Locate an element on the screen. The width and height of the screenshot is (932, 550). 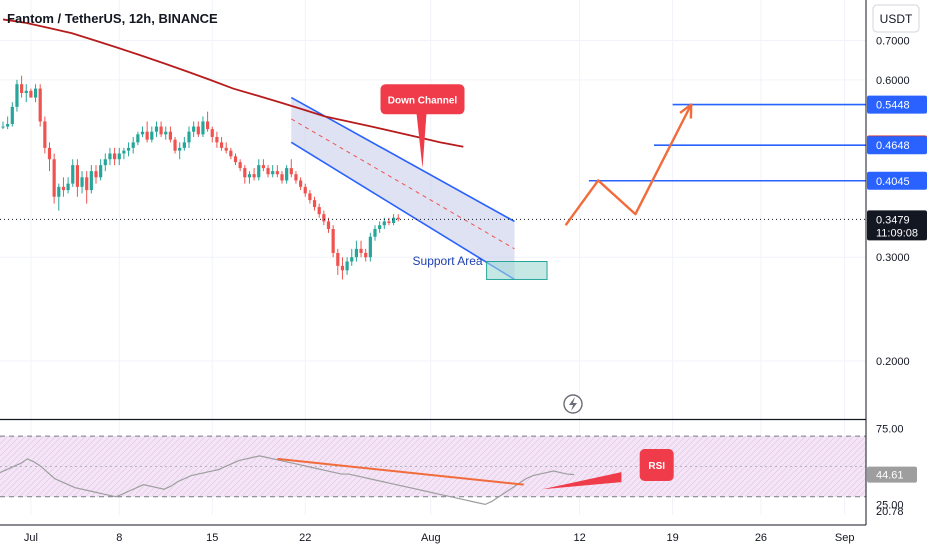
time-tick-label: Jul is located at coordinates (31, 538).